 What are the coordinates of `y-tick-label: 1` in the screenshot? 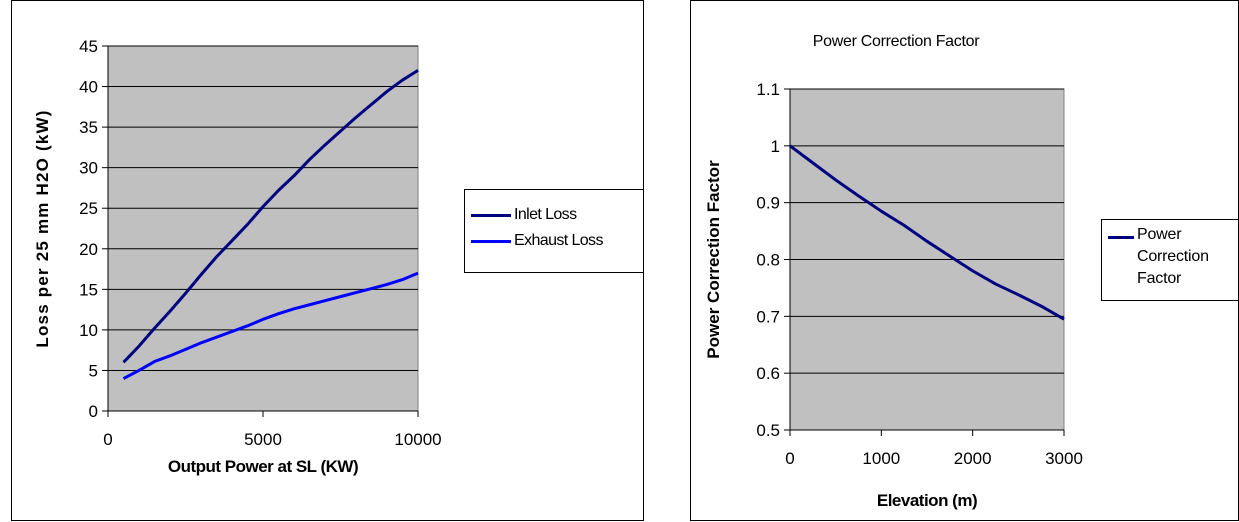 It's located at (775, 146).